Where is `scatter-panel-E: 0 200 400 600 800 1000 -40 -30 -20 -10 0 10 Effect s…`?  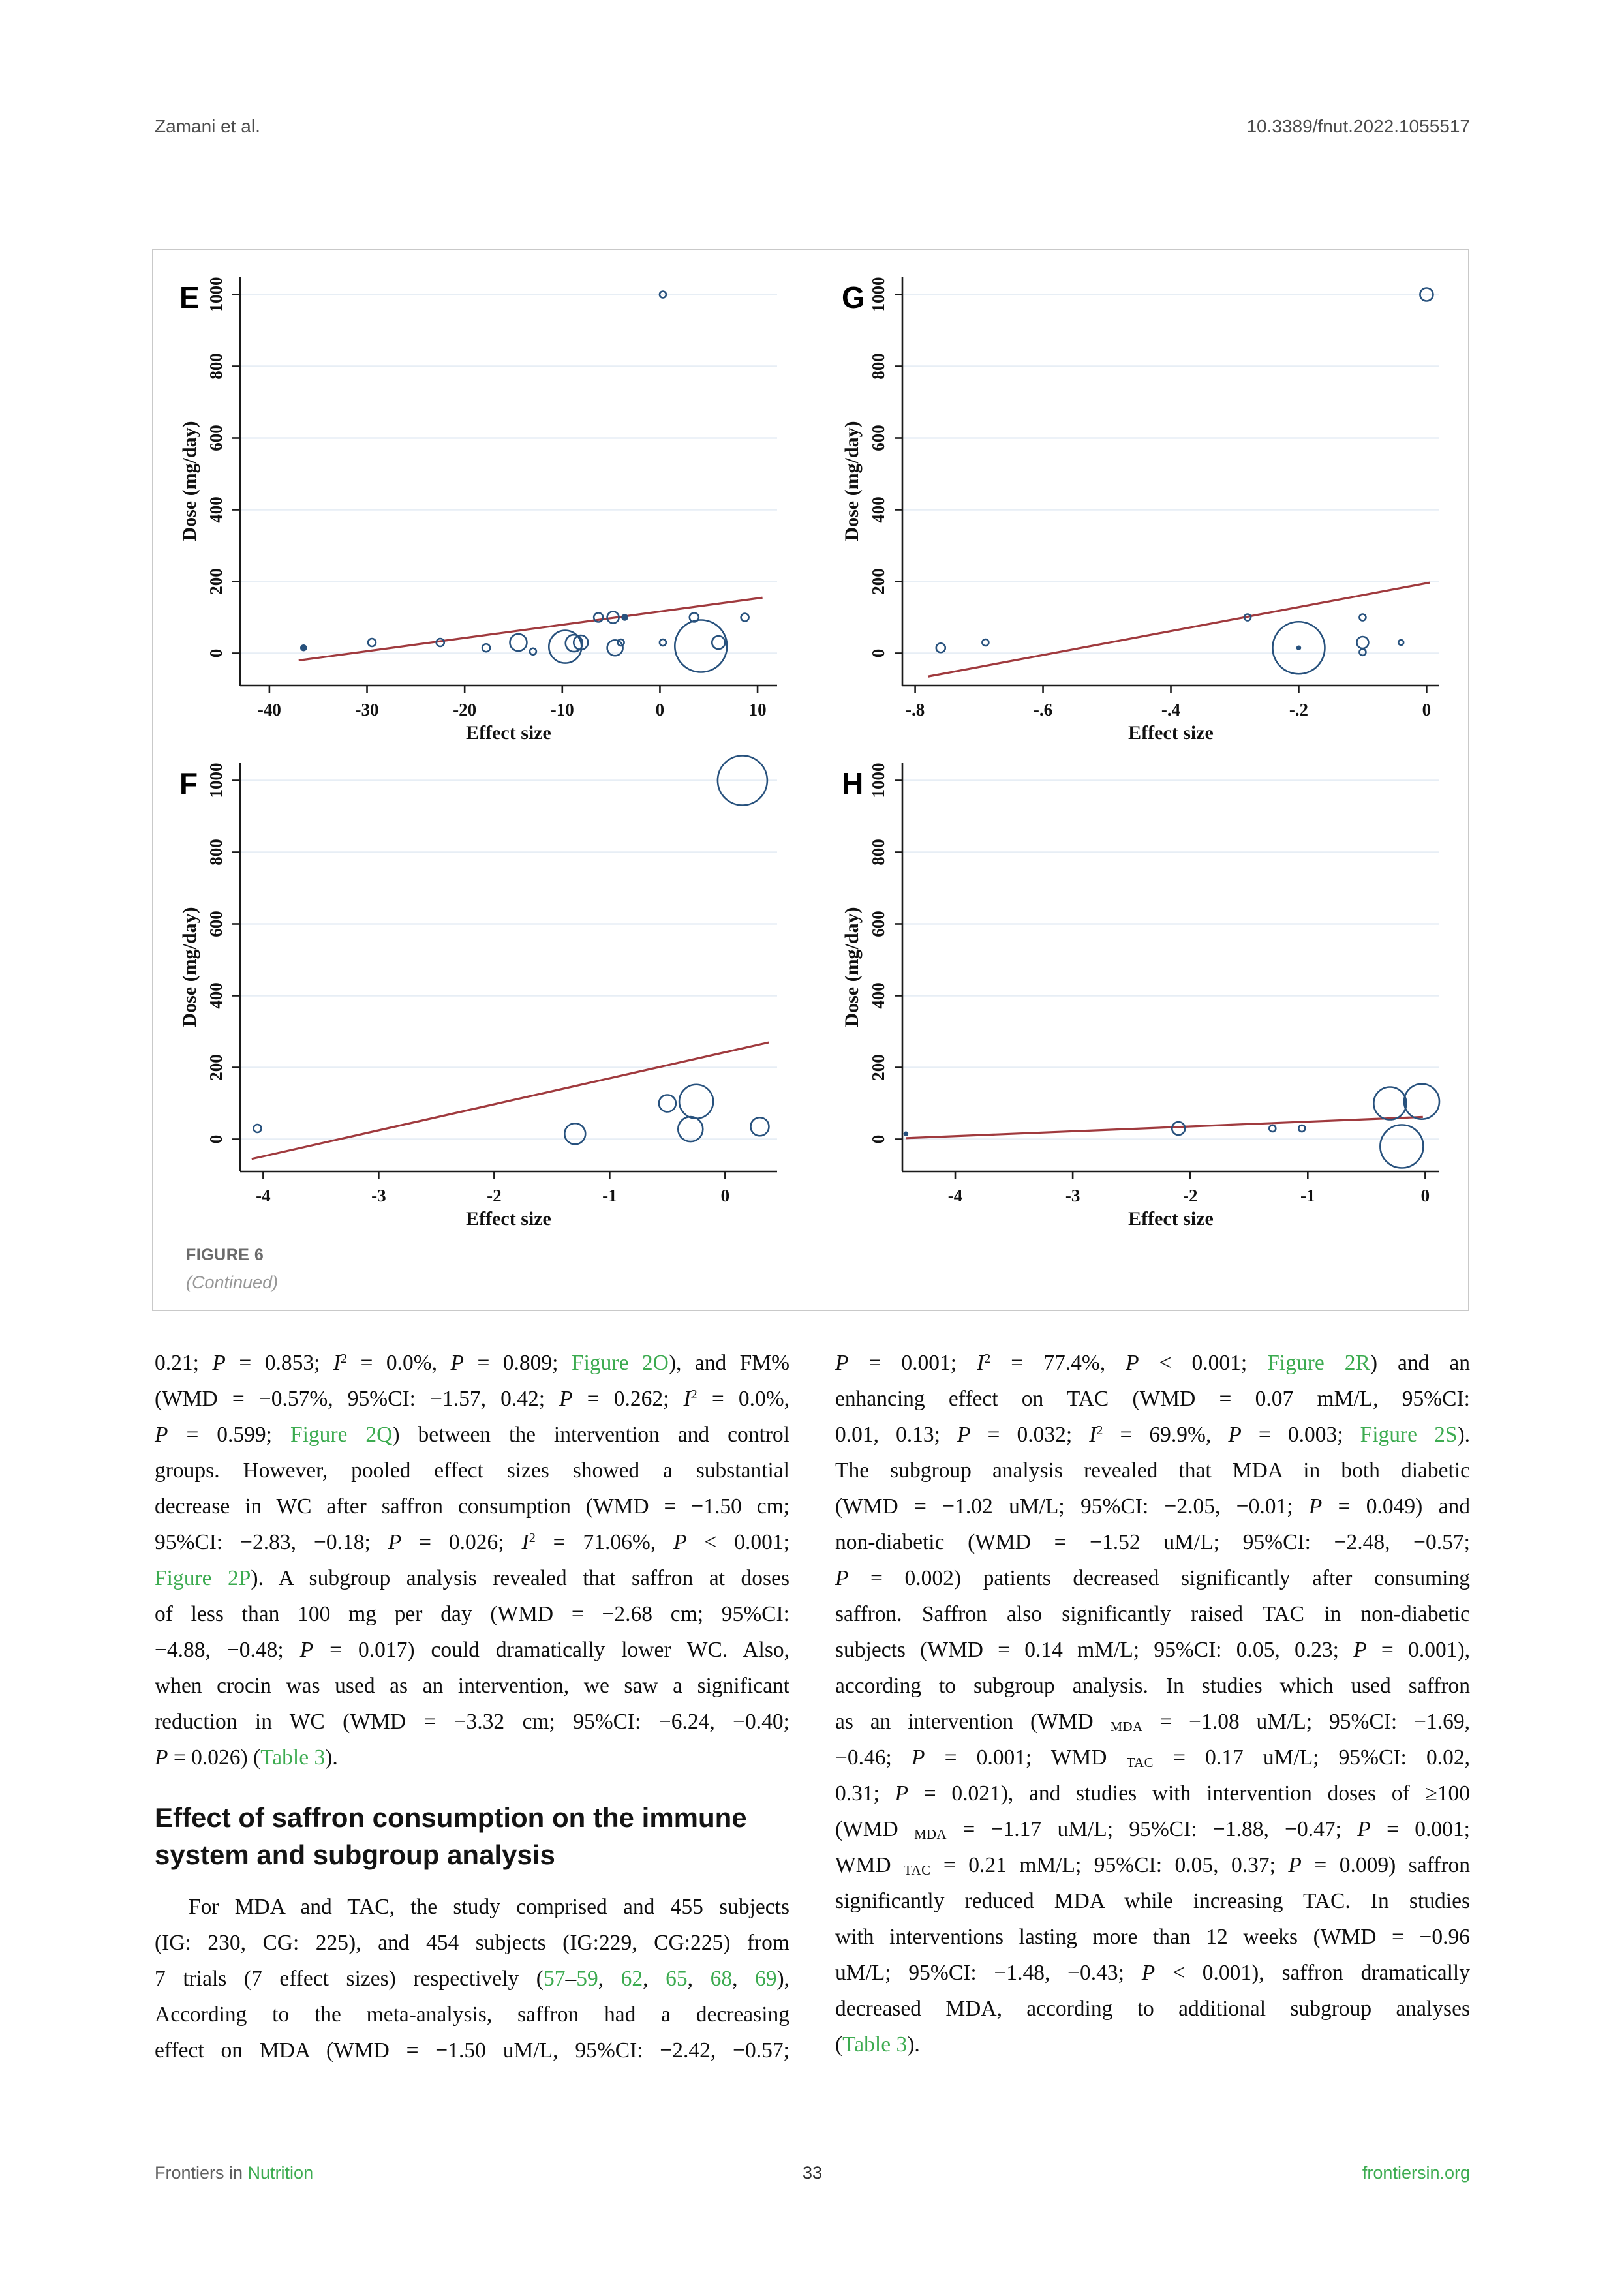
scatter-panel-E: 0 200 400 600 800 1000 -40 -30 -20 -10 0 10 Effect s… is located at coordinates (478, 510).